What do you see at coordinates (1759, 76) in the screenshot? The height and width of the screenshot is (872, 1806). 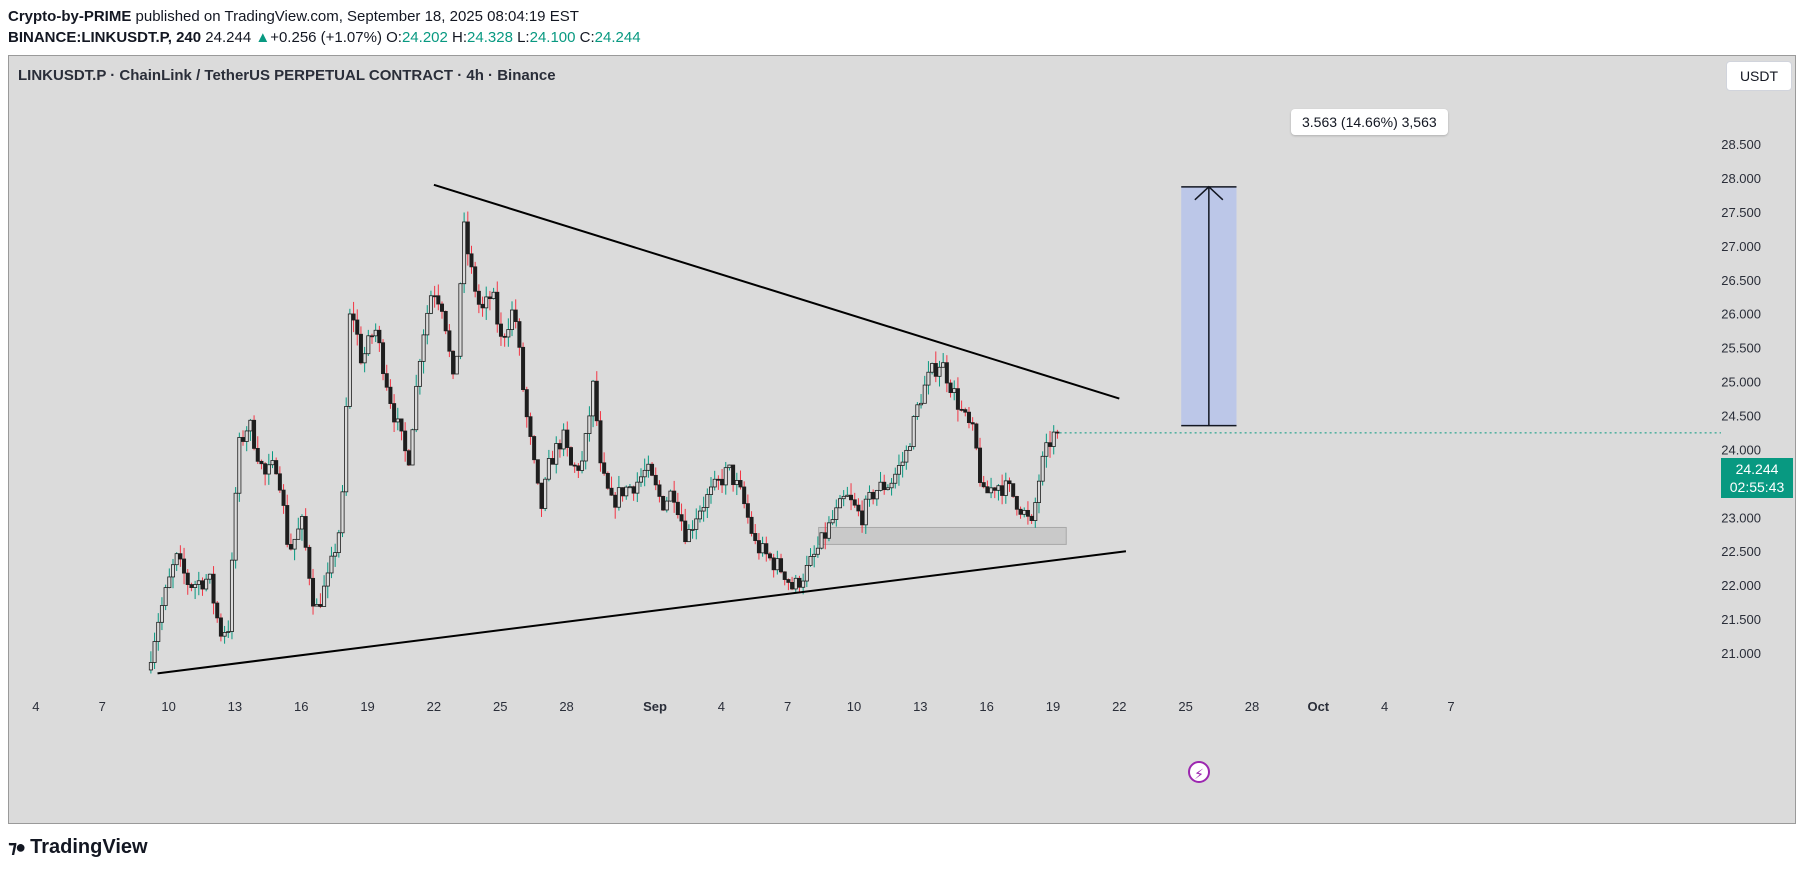 I see `currency-button: USDT` at bounding box center [1759, 76].